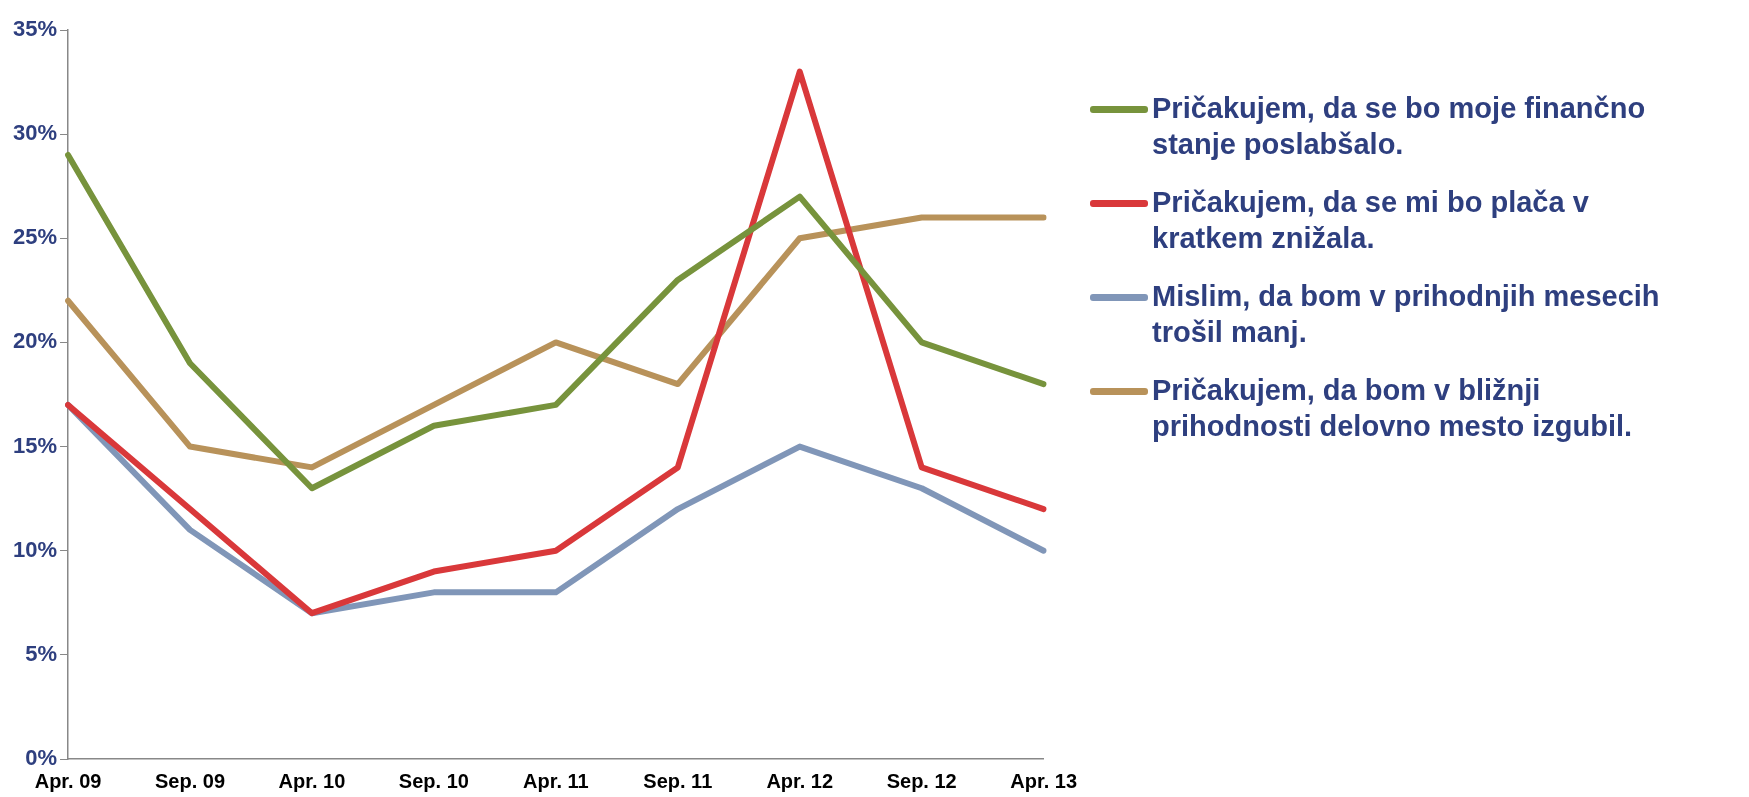 The width and height of the screenshot is (1749, 797). What do you see at coordinates (678, 780) in the screenshot?
I see `x-tick-label: Sep. 11` at bounding box center [678, 780].